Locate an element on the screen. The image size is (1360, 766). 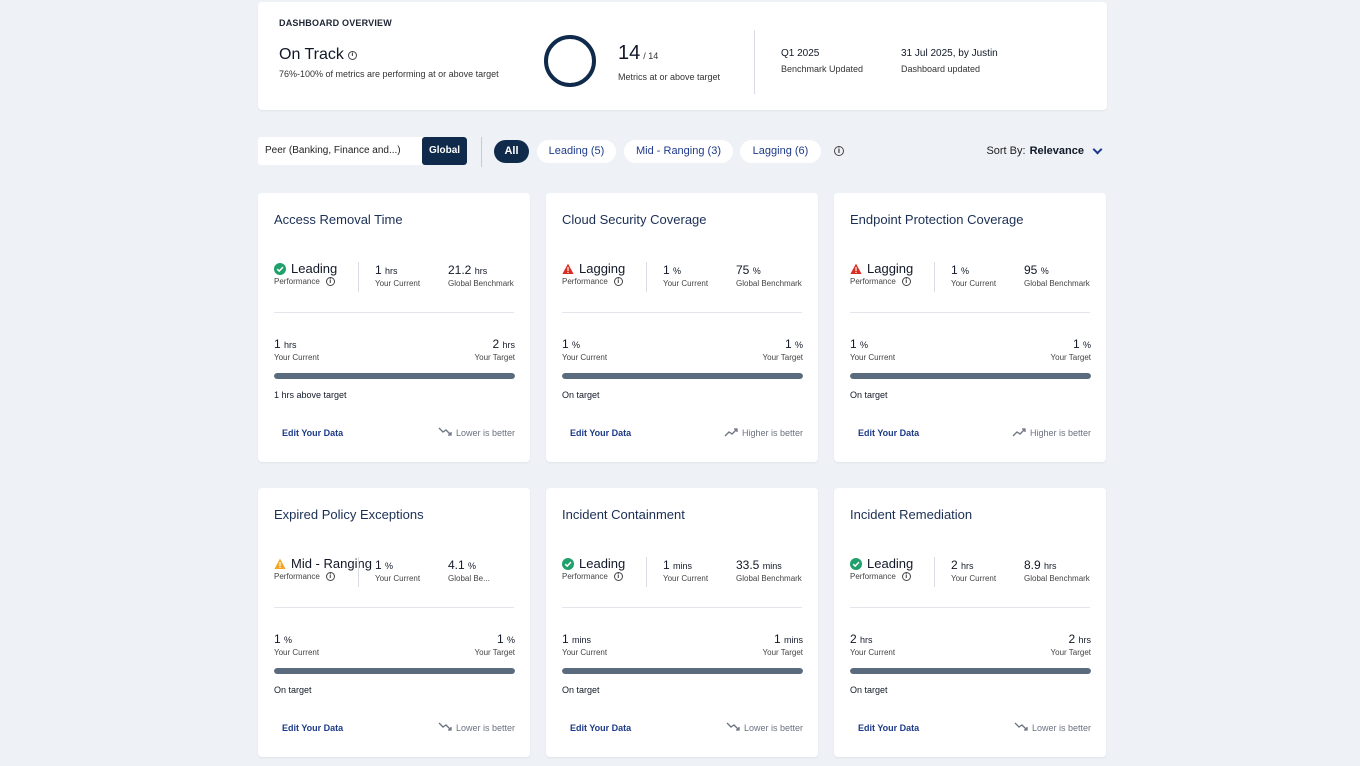
card-divider is located at coordinates (682, 312).